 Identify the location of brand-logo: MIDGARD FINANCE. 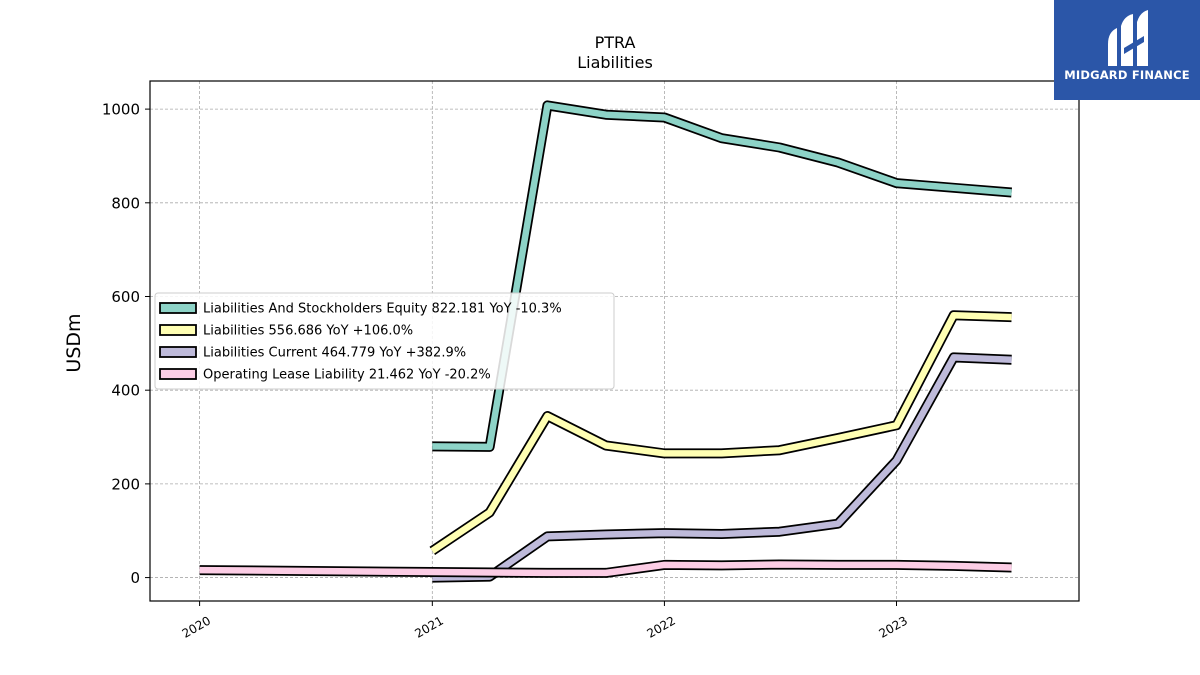
(1127, 50).